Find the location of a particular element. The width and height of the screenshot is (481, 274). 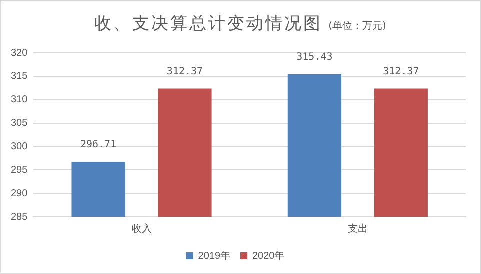

data-label: 315.43 is located at coordinates (314, 58).